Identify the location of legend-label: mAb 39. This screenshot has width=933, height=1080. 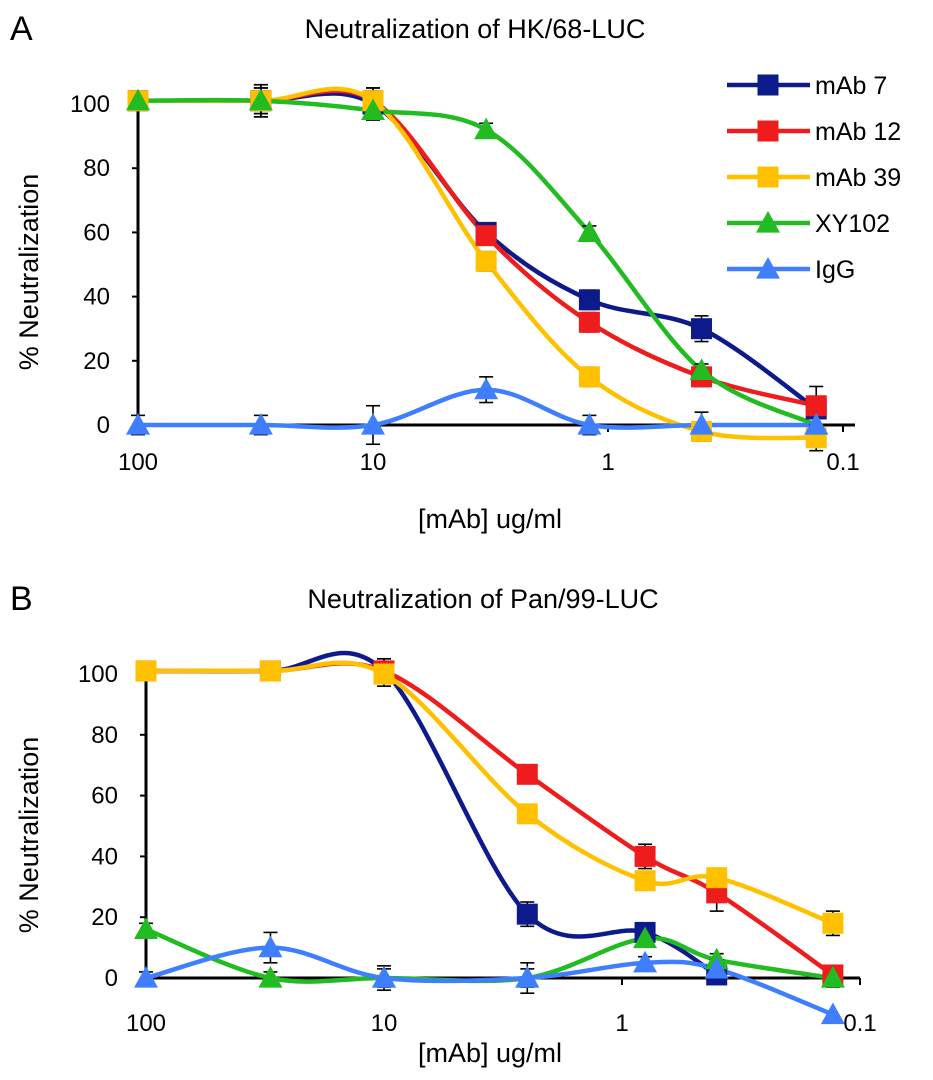
(858, 178).